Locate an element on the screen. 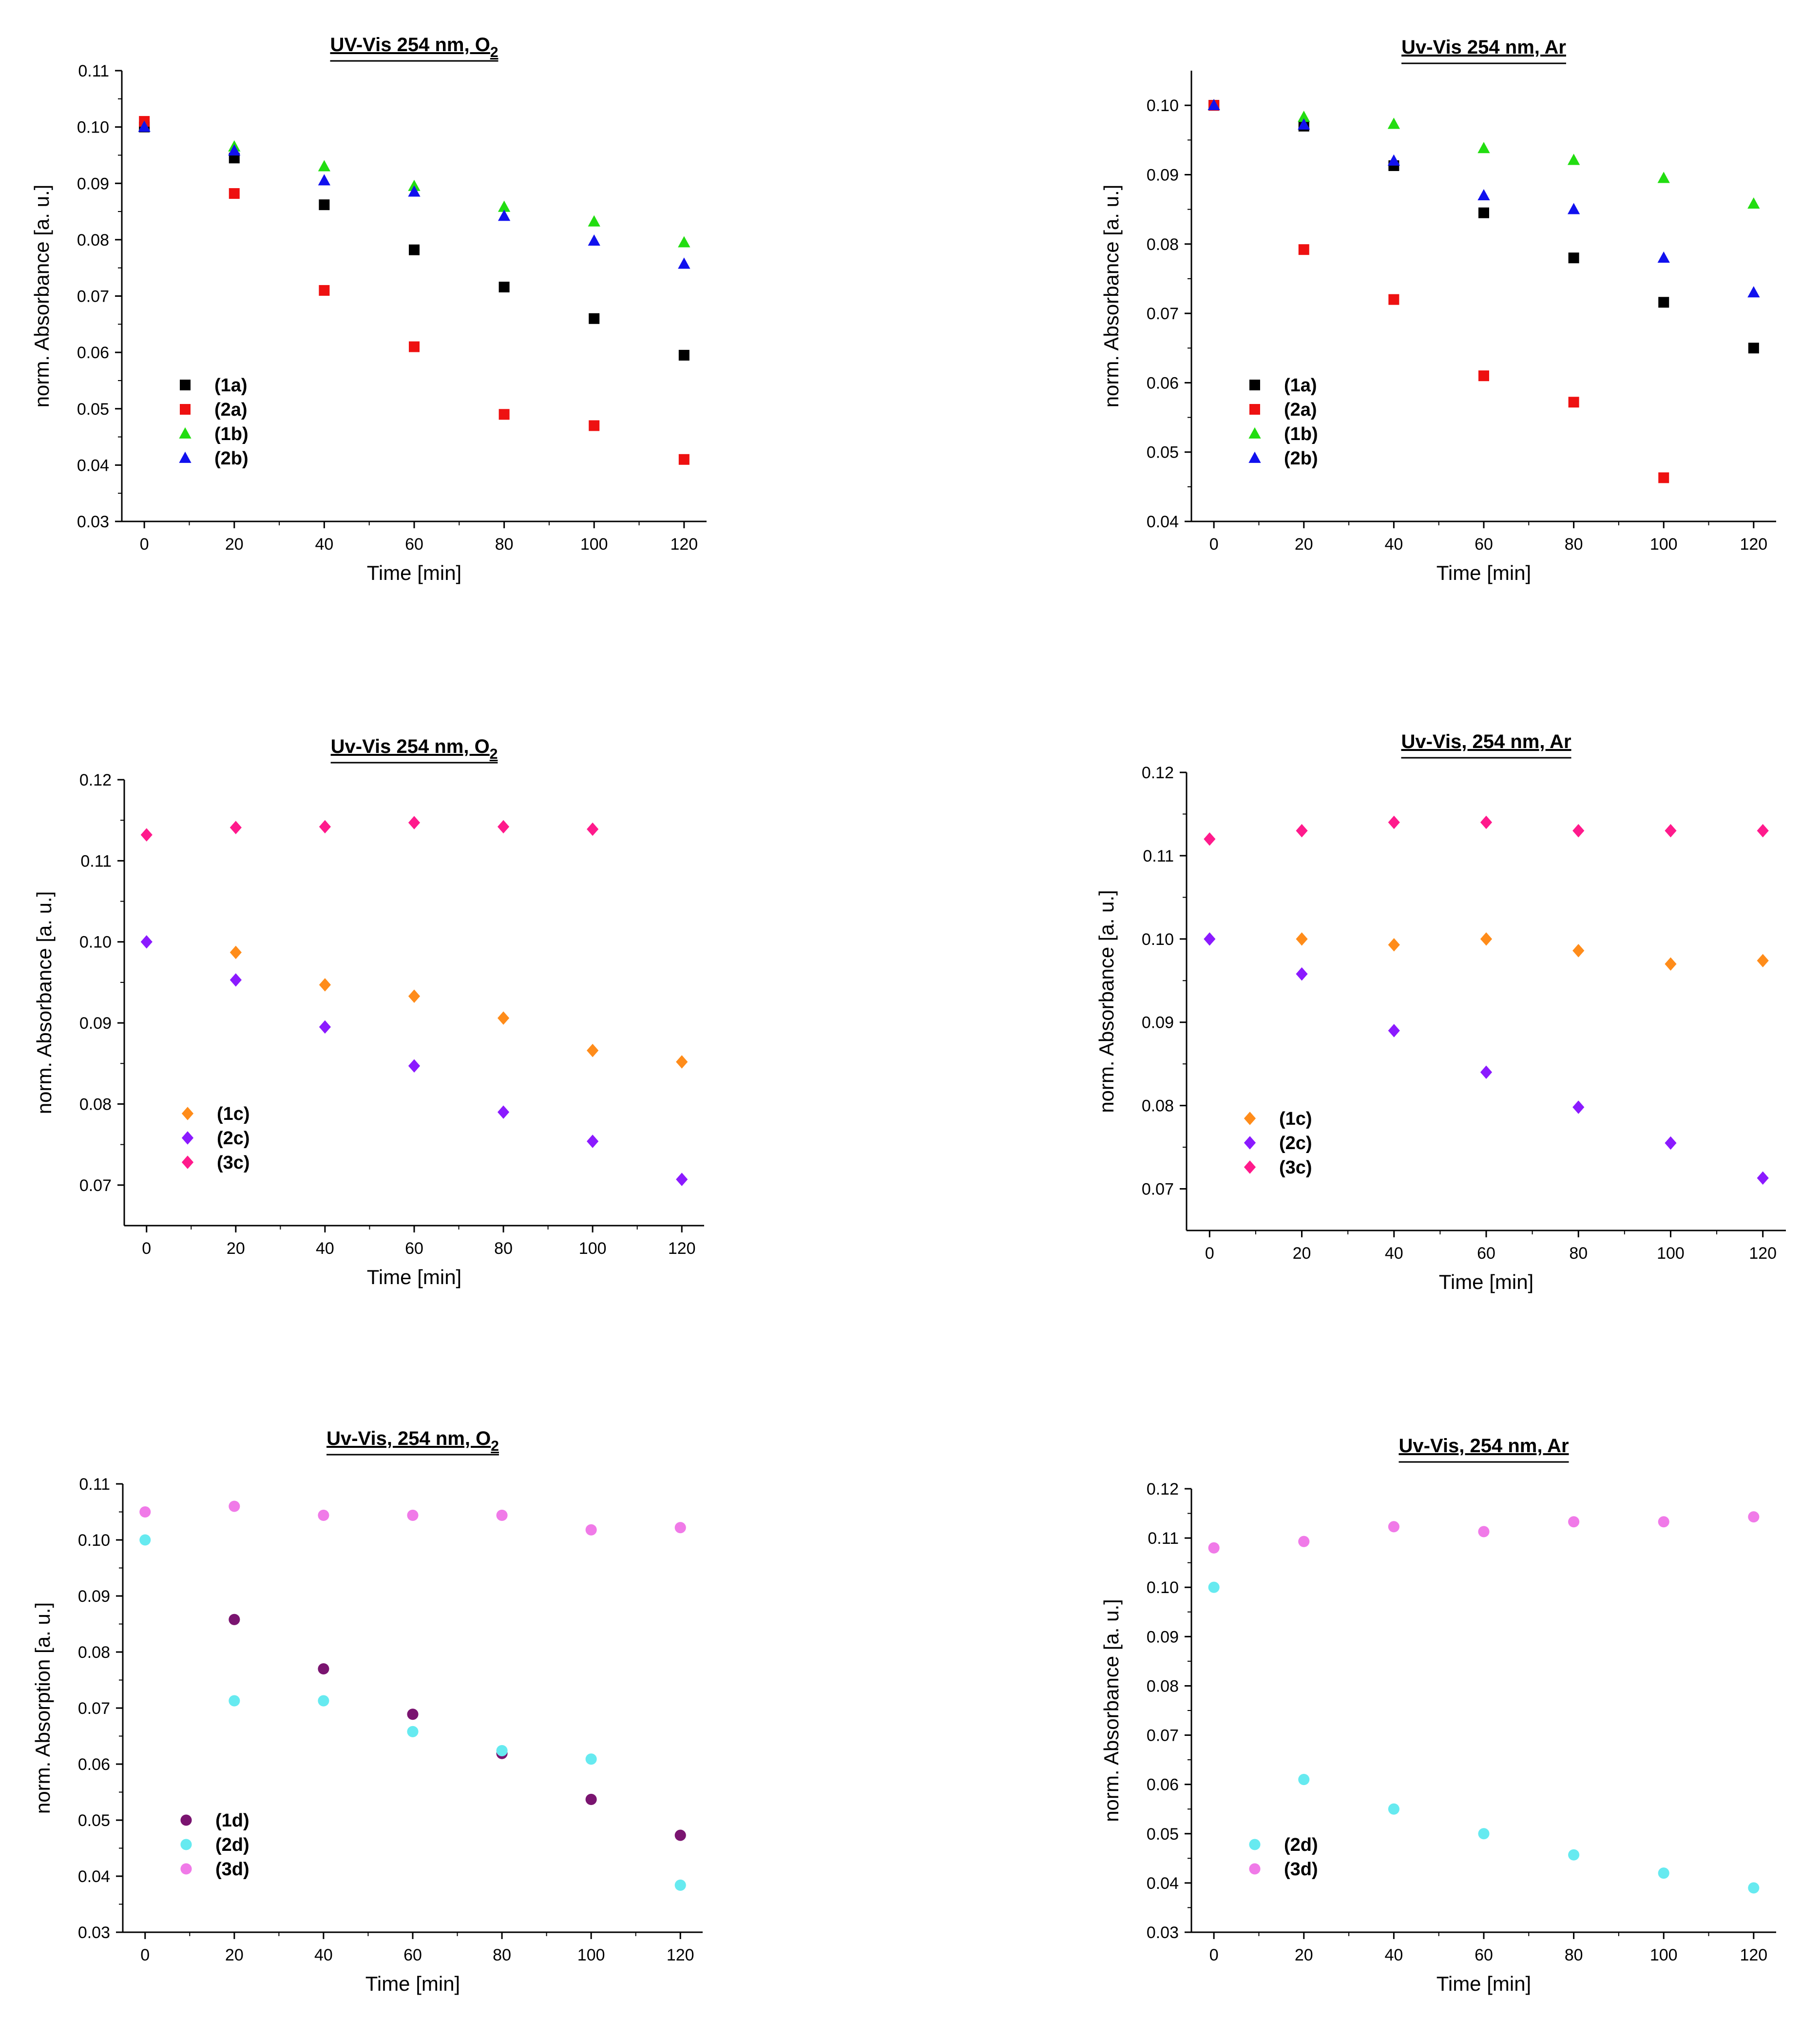  legend: (1a) (2a) (1b) (2b) is located at coordinates (1283, 422).